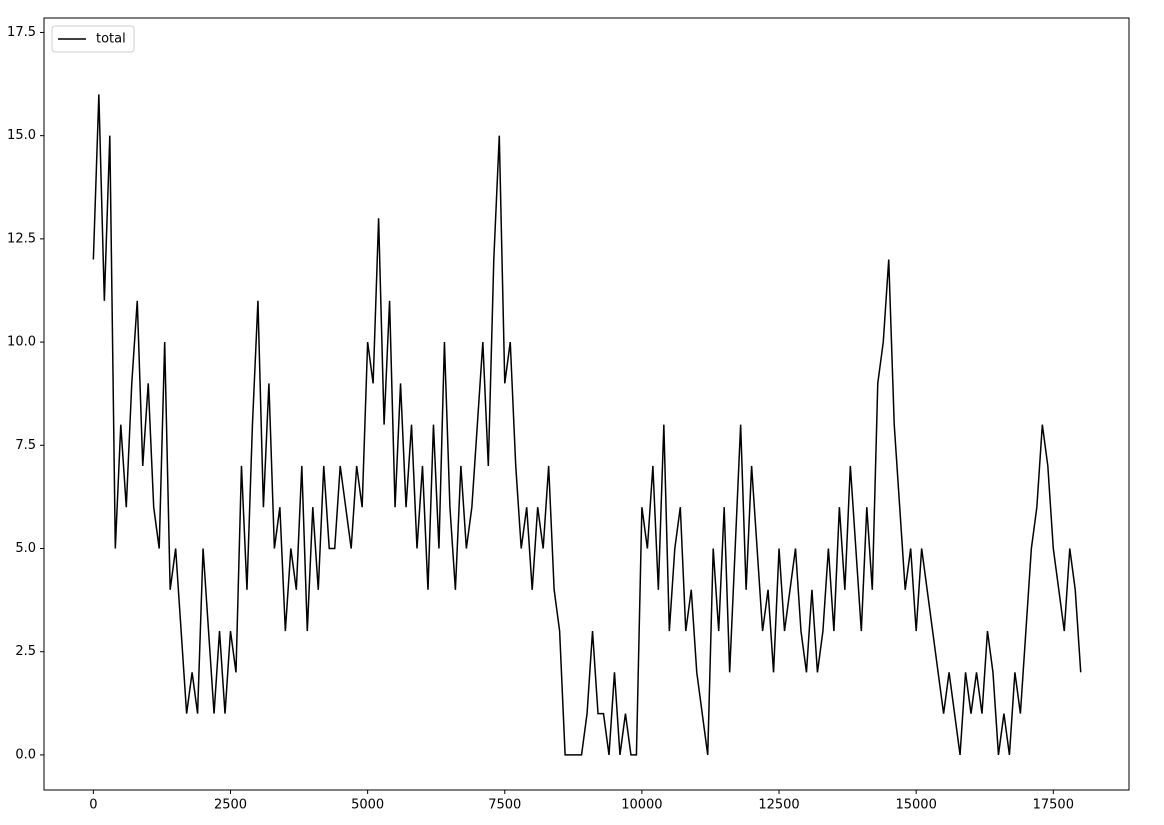 Image resolution: width=1164 pixels, height=825 pixels. What do you see at coordinates (915, 805) in the screenshot?
I see `x-tick-label: 15000` at bounding box center [915, 805].